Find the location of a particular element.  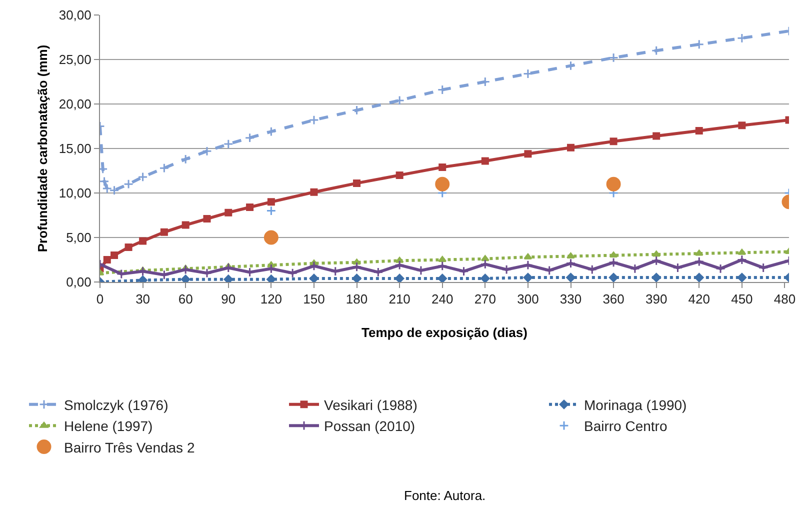

x-tick-label: 420 is located at coordinates (699, 299).